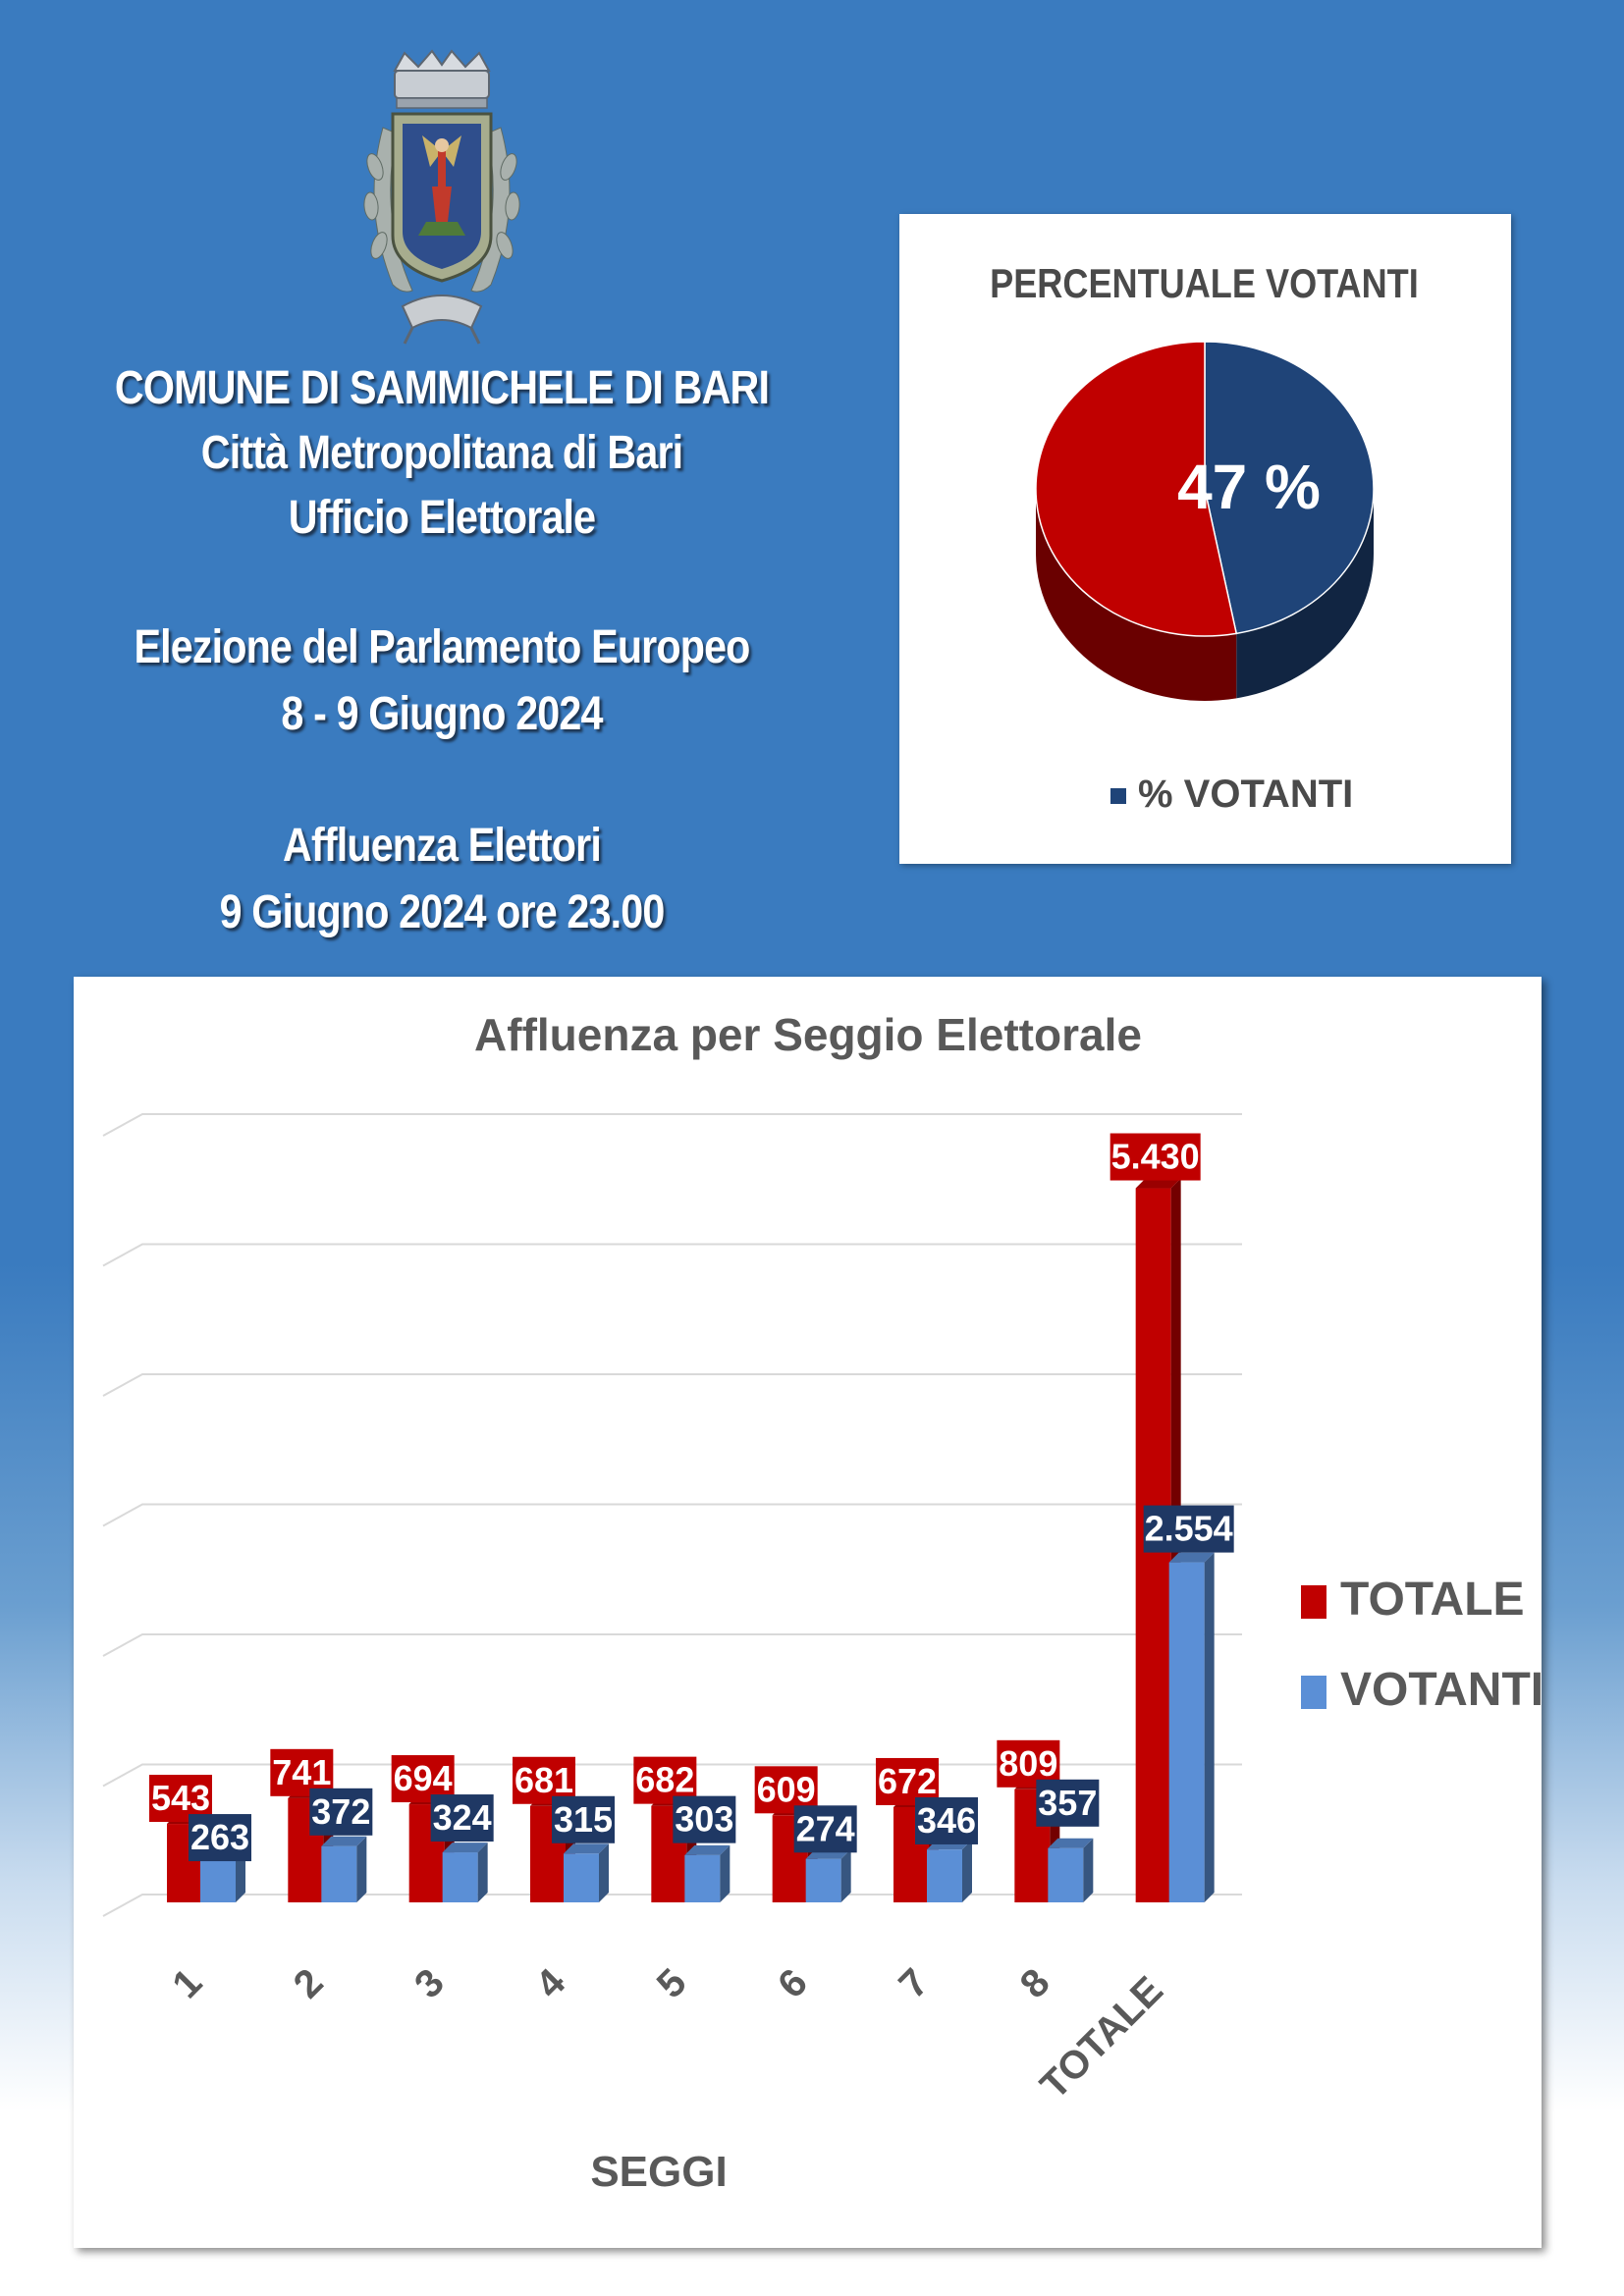  I want to click on pie-chart-panel: PERCENTUALE VOTANTI 47 % % VOTANTI, so click(1205, 539).